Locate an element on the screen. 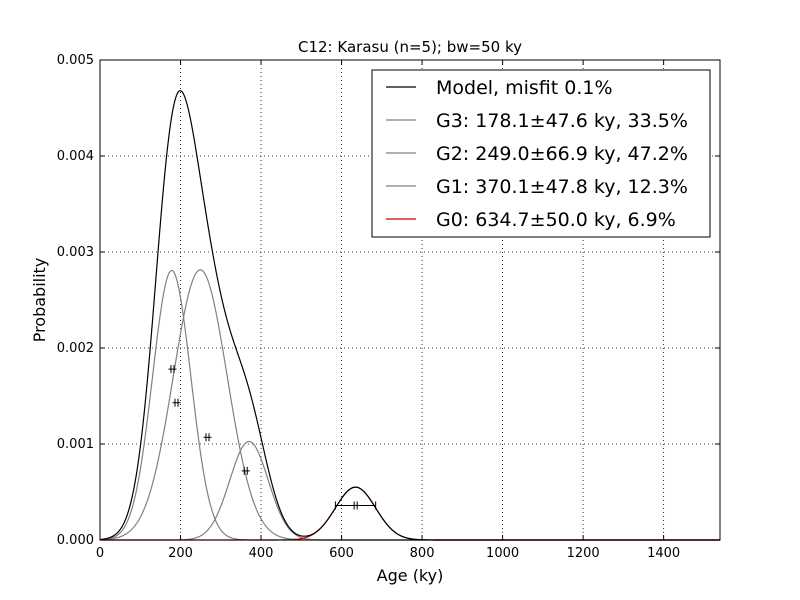 This screenshot has height=600, width=800. y-tick-label: 0.001 is located at coordinates (75, 444).